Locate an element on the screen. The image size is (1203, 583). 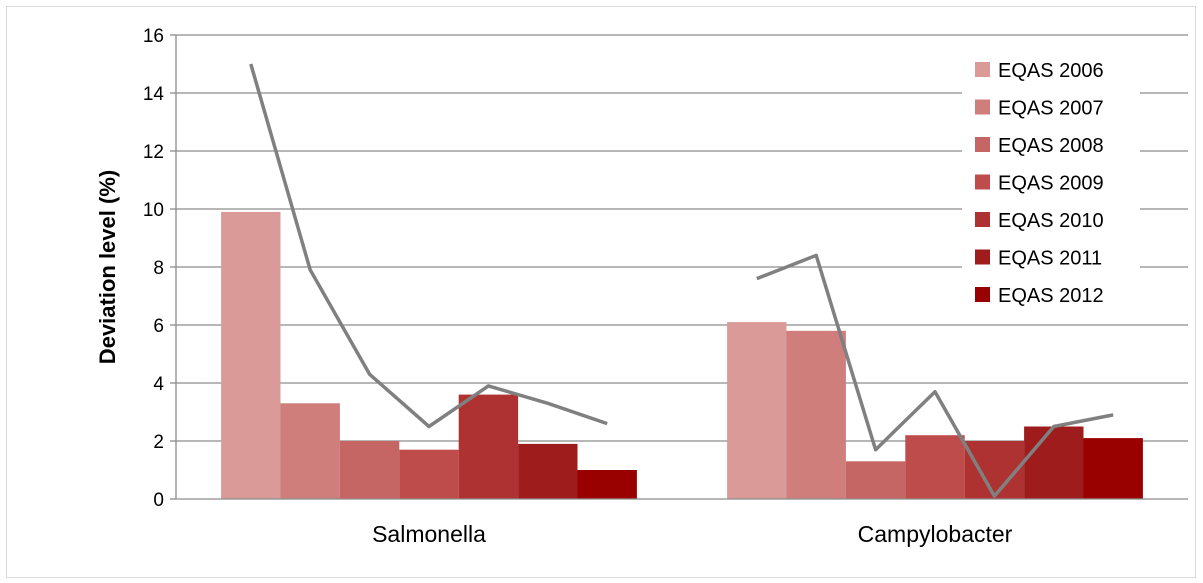
legend-label: EQAS 2008 is located at coordinates (1051, 146).